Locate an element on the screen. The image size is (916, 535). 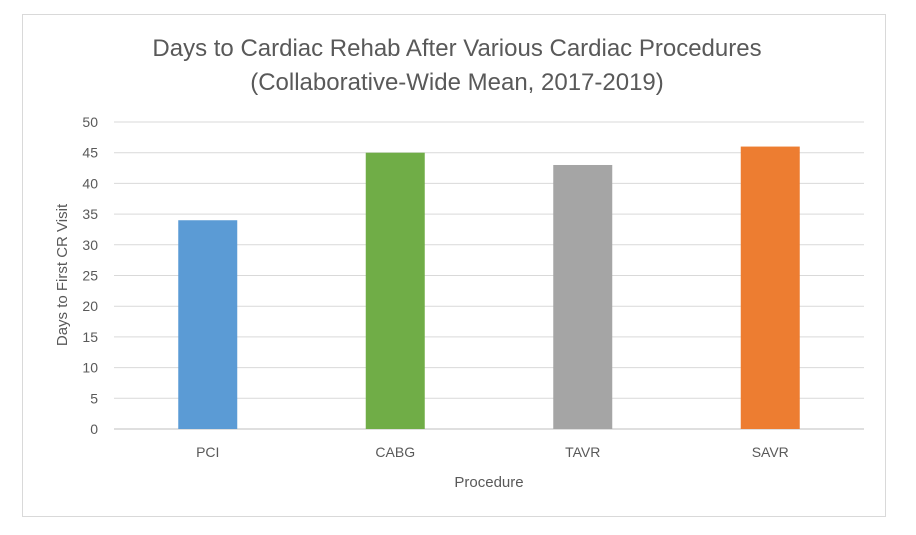
y-tick-label: 15 is located at coordinates (90, 337).